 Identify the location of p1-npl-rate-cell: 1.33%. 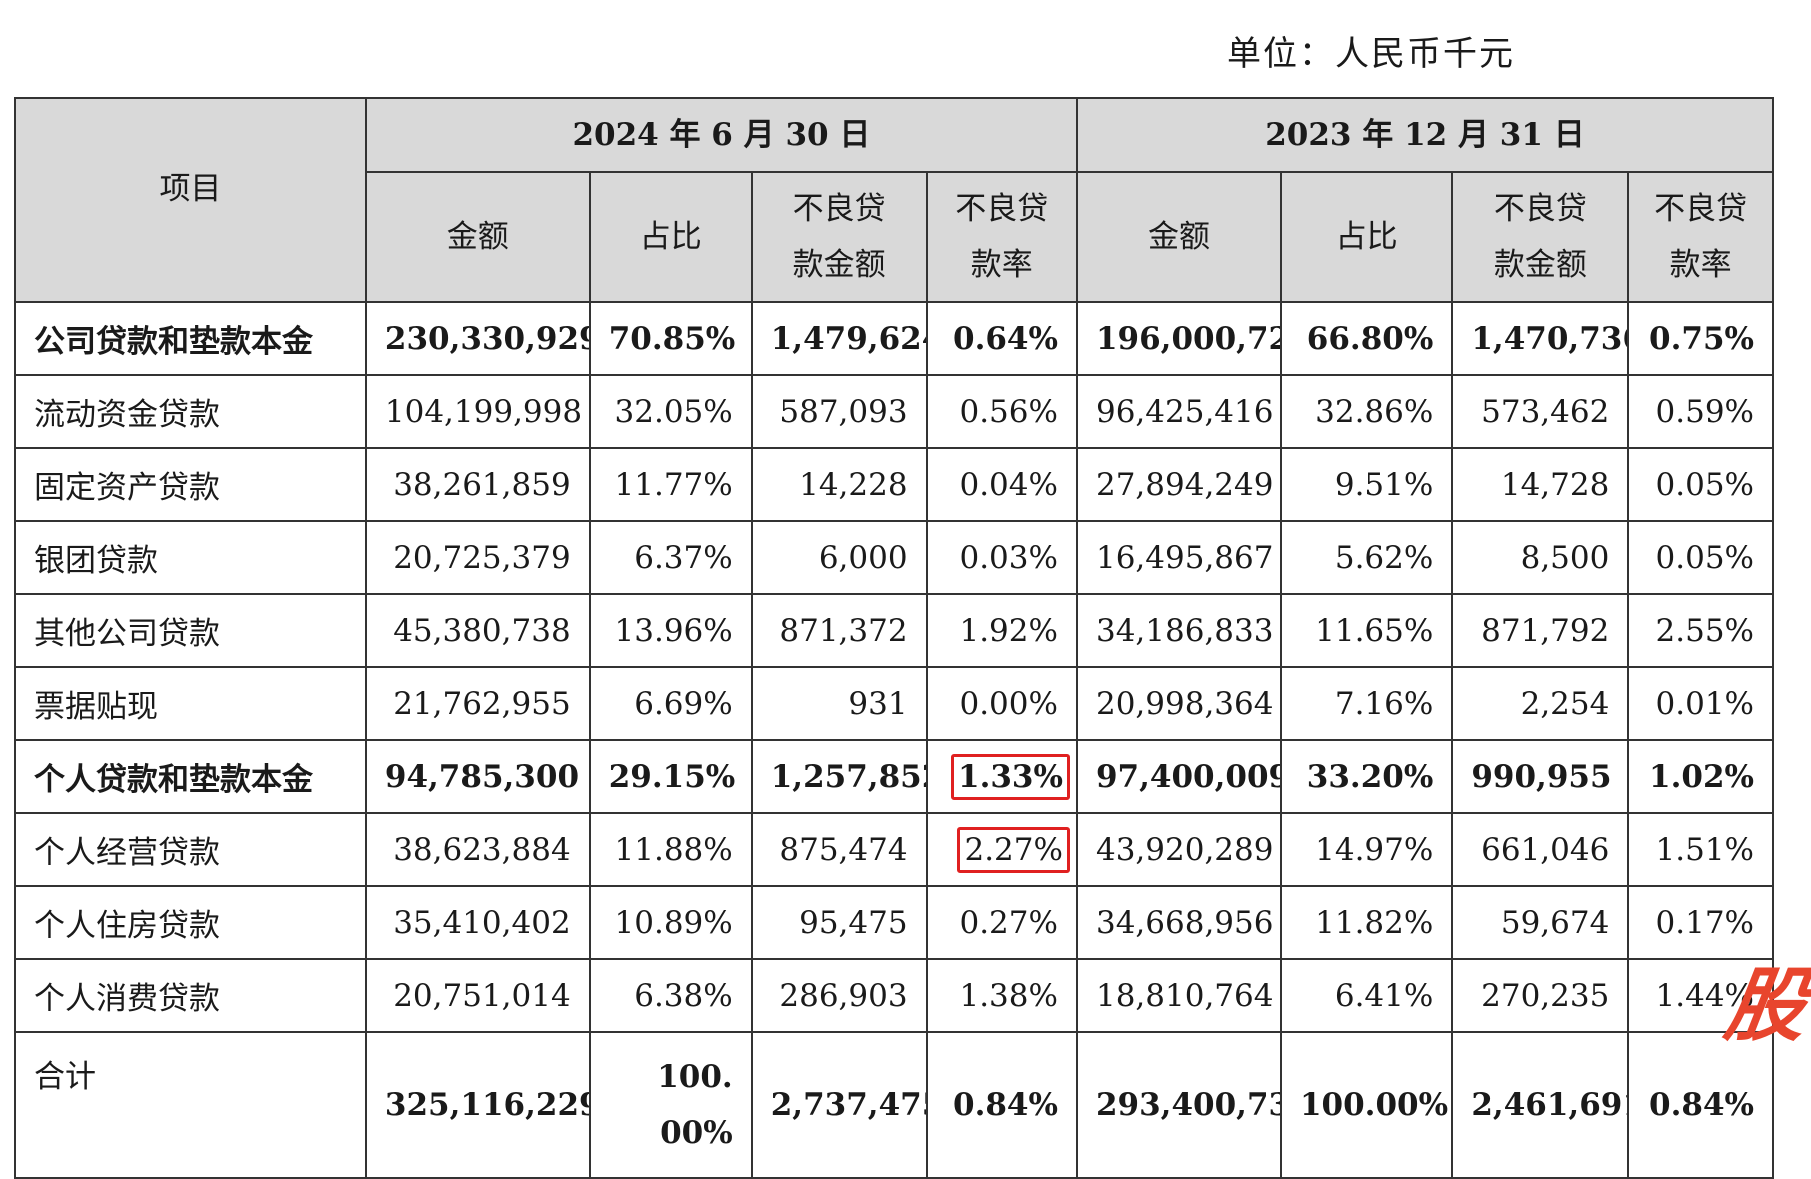
(1001, 776).